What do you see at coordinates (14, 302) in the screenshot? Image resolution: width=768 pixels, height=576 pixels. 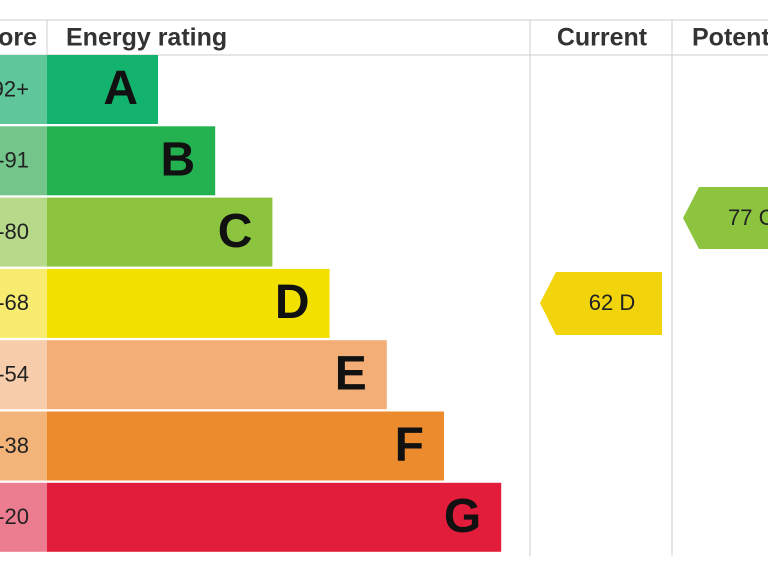 I see `score-label: 55-68` at bounding box center [14, 302].